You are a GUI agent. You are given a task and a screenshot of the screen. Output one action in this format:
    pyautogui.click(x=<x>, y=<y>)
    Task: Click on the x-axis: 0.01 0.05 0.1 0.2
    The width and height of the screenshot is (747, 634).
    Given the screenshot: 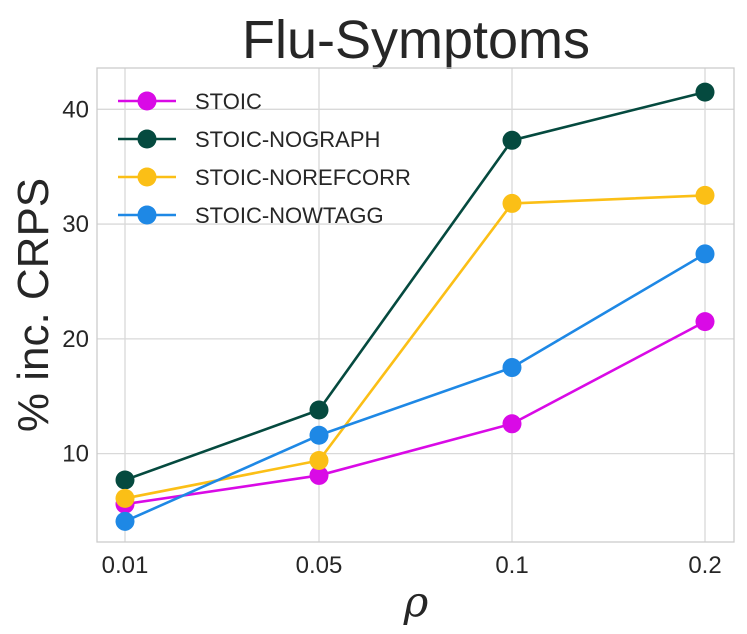 What is the action you would take?
    pyautogui.click(x=412, y=565)
    